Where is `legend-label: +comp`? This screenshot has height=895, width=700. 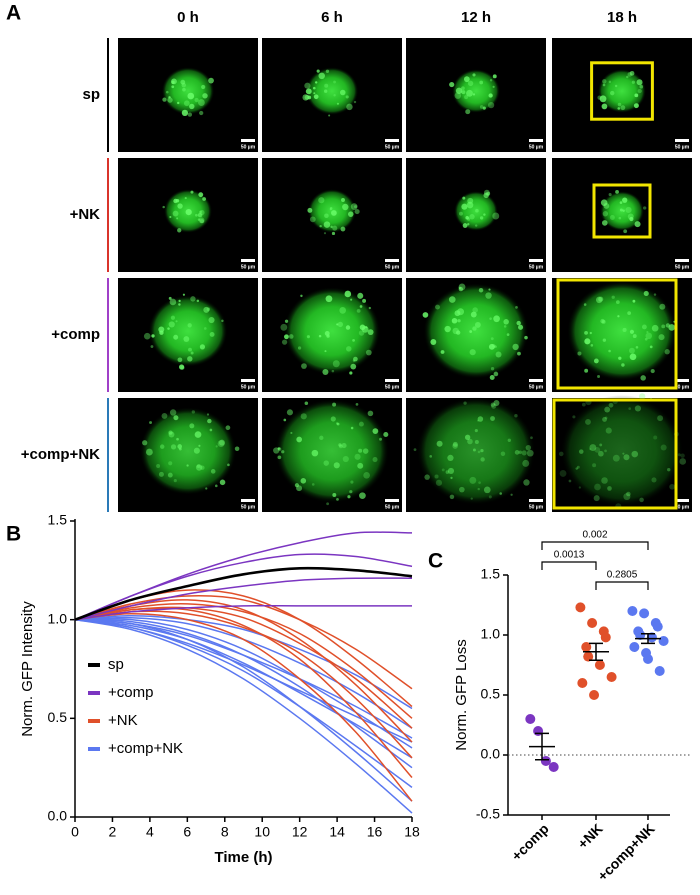 legend-label: +comp is located at coordinates (130, 692).